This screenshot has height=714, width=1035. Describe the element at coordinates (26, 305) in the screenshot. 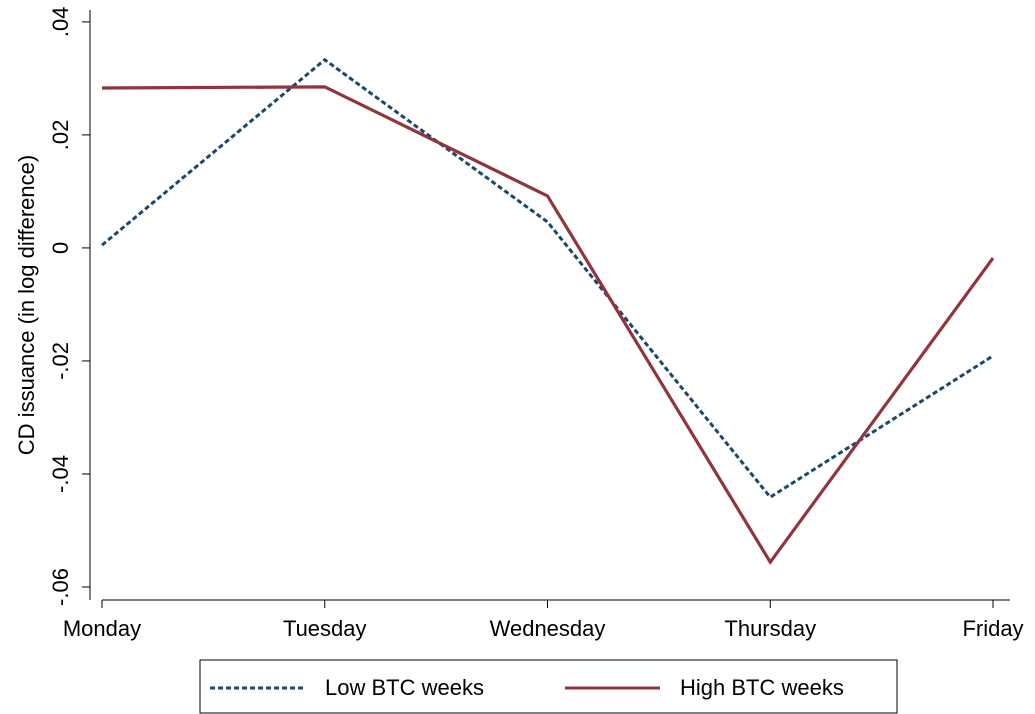

I see `y-axis-label: CD issuance (in log difference)` at that location.